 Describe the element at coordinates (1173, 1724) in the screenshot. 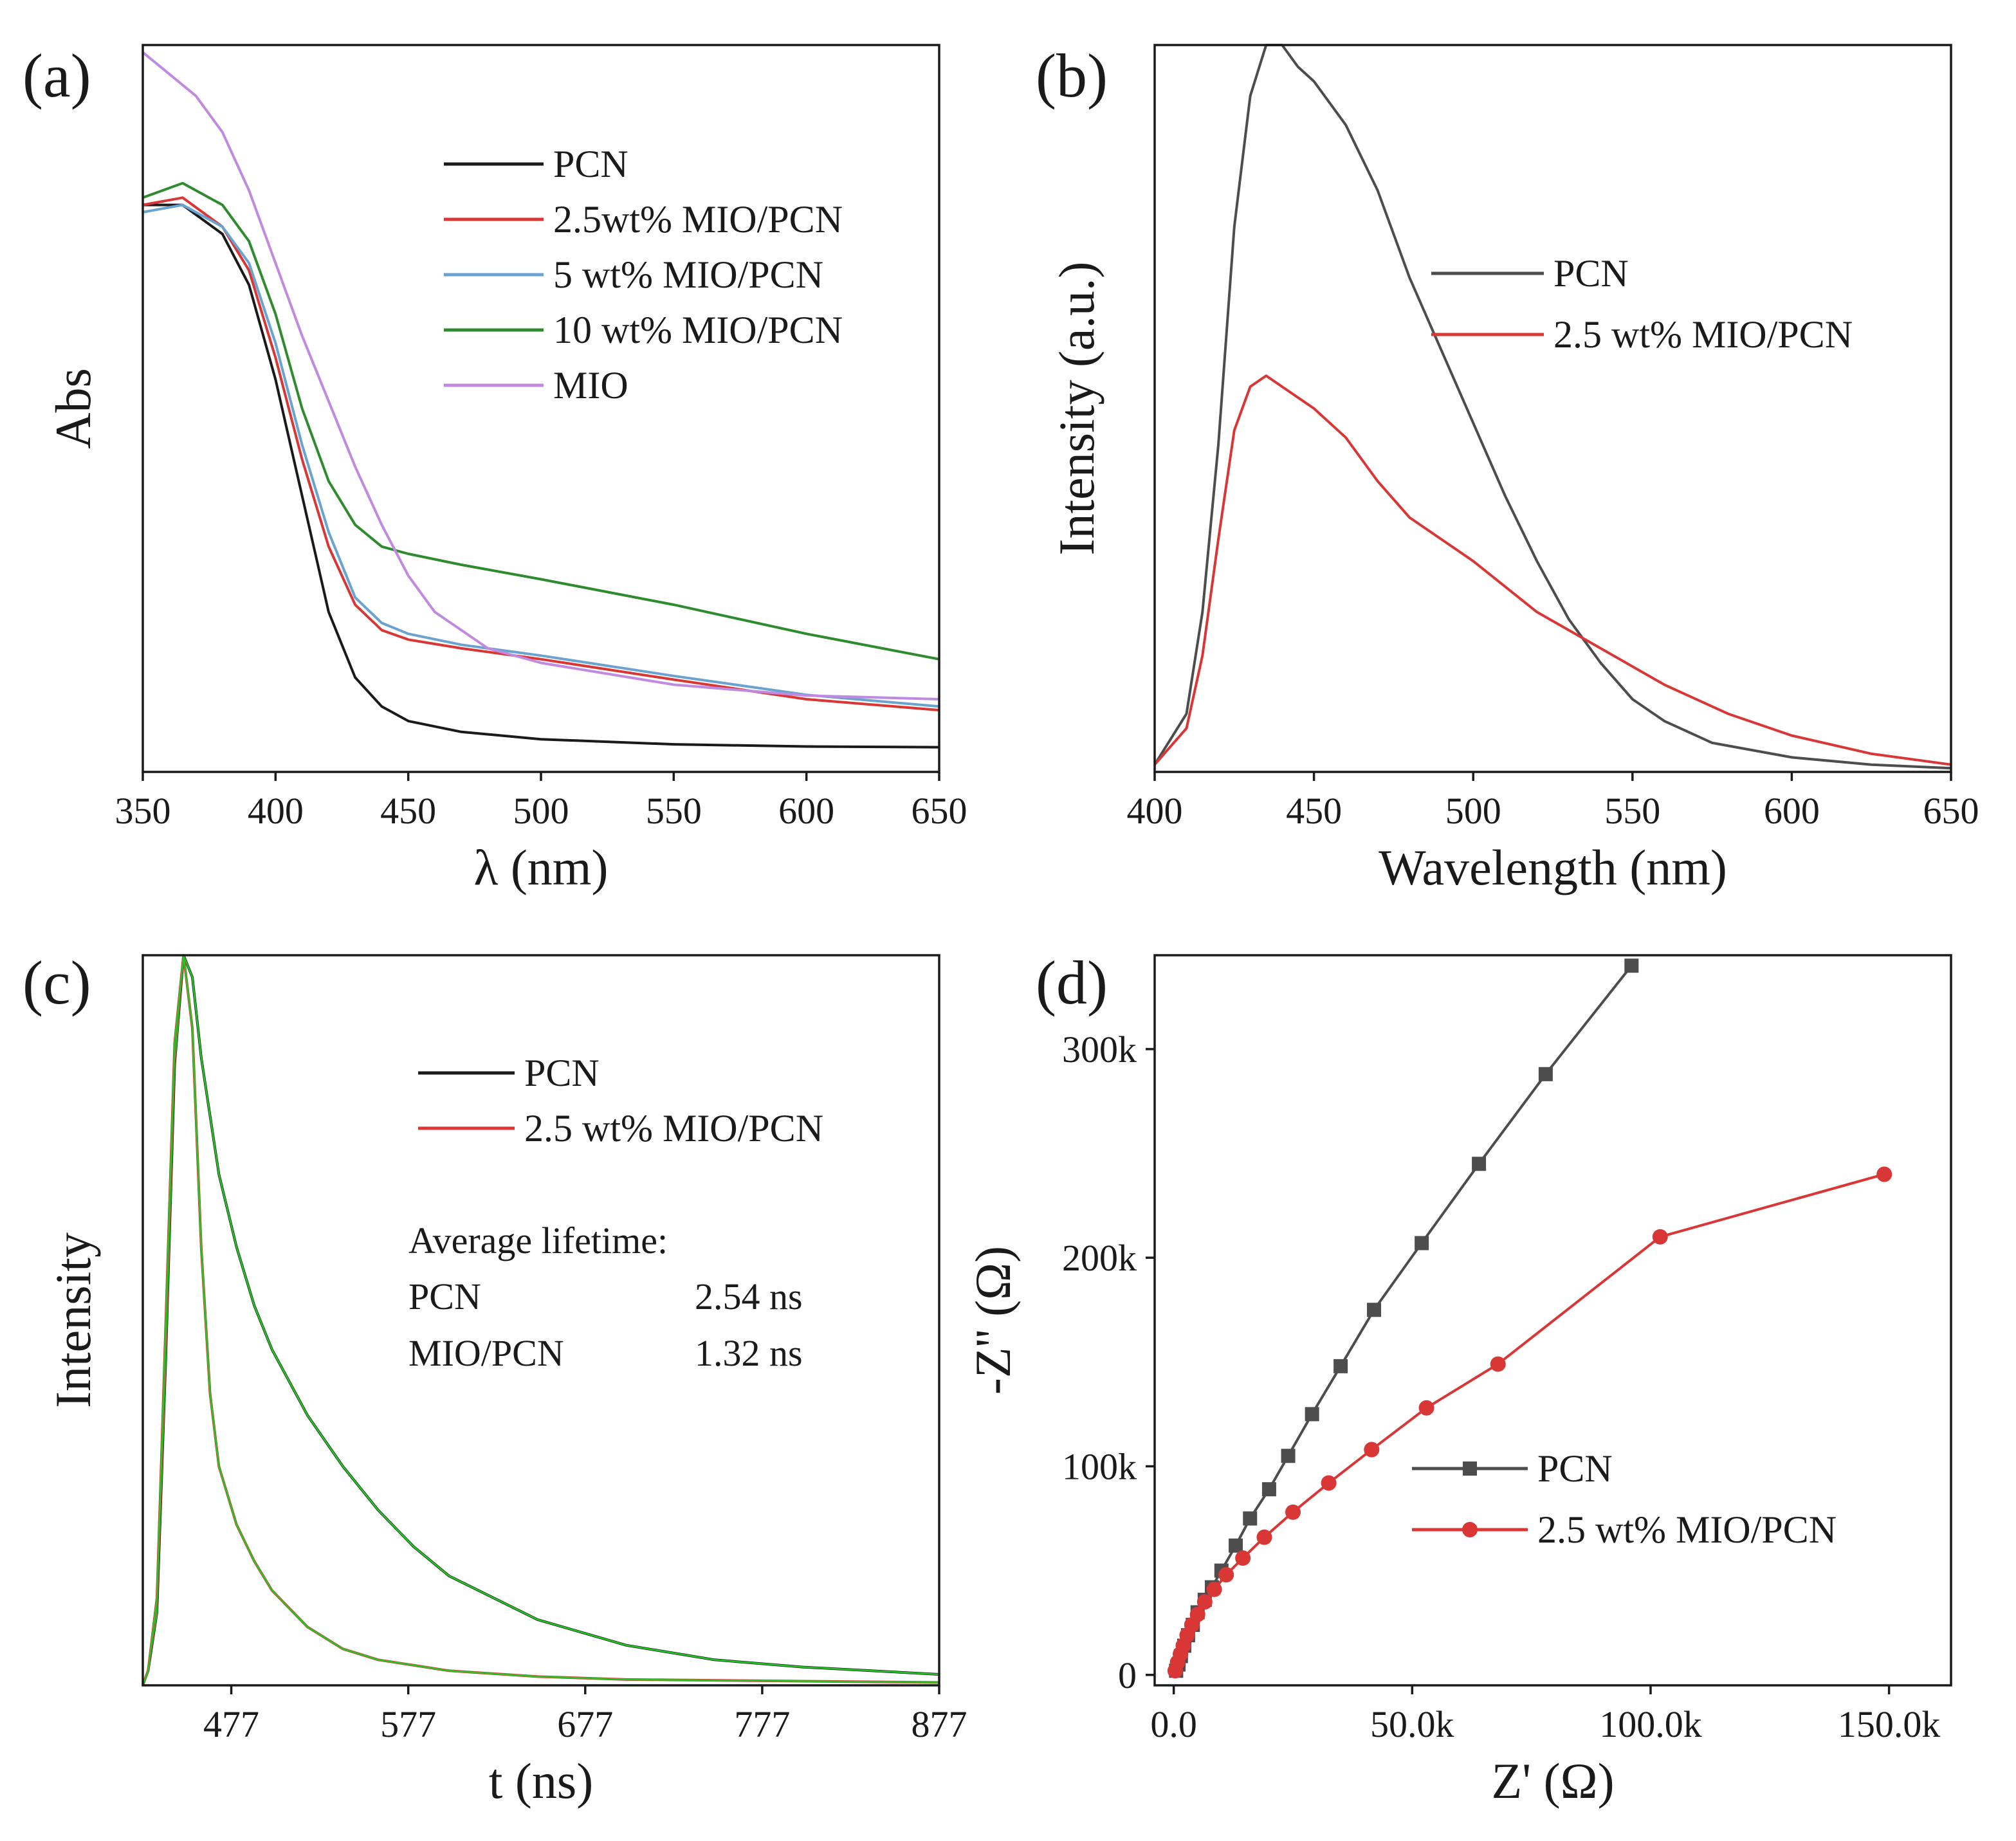

I see `x-tick-label: 0.0` at that location.